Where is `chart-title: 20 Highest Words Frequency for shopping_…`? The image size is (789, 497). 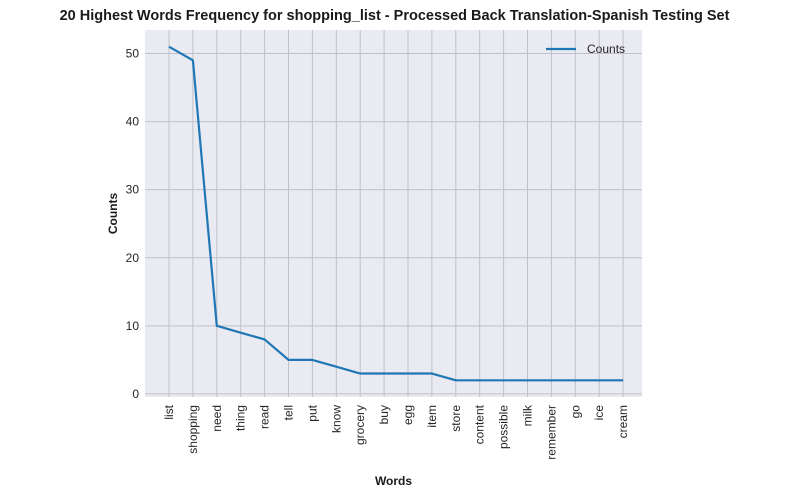
chart-title: 20 Highest Words Frequency for shopping_… is located at coordinates (394, 16).